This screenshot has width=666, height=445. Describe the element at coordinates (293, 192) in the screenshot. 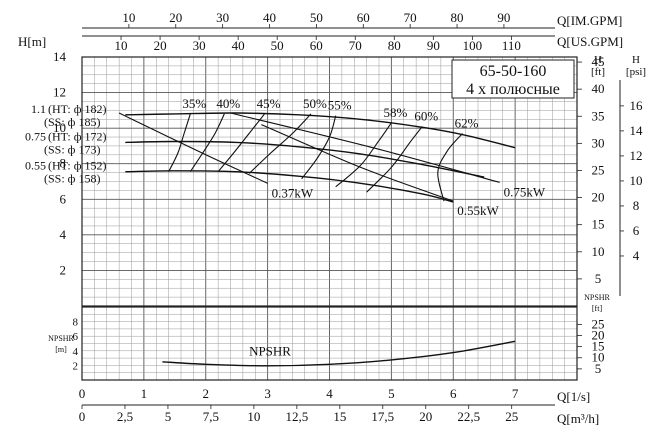

I see `power-line-label: 0.37kW` at that location.